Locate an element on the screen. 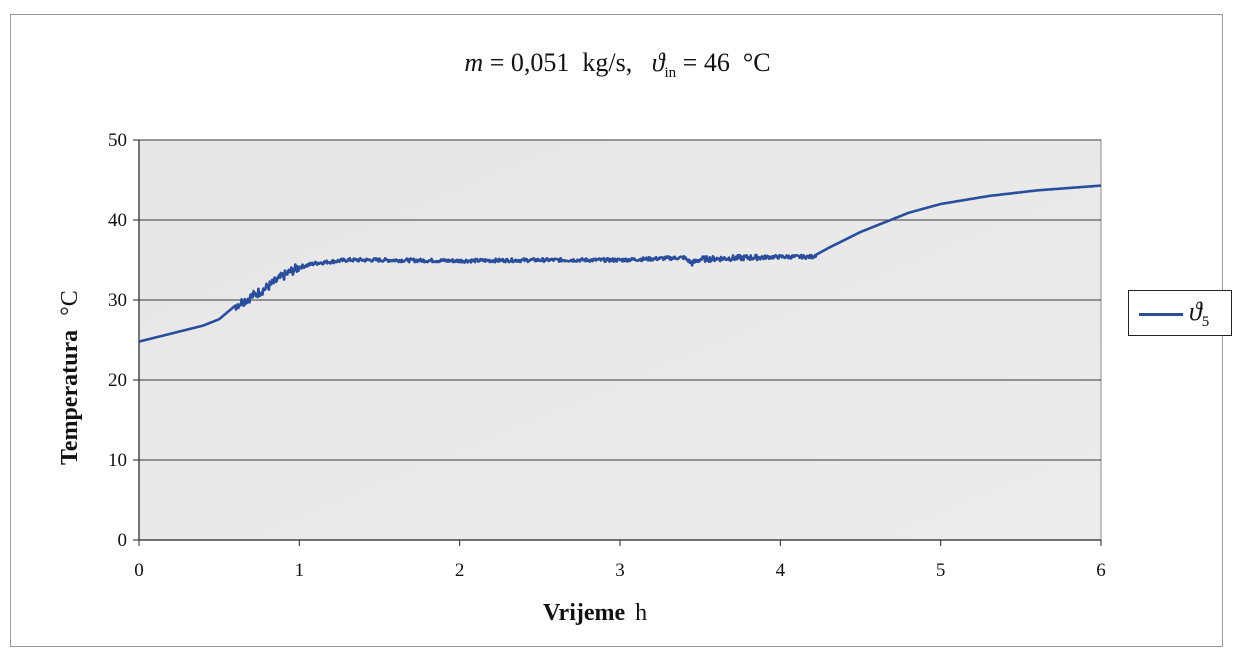 The image size is (1235, 655). legend-label: ϑ5 is located at coordinates (1199, 314).